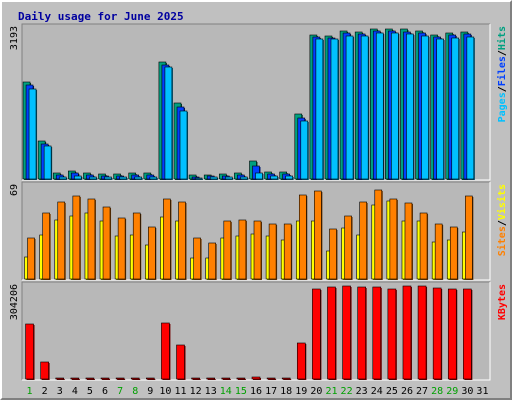  What do you see at coordinates (226, 391) in the screenshot?
I see `x-tick-day-14: 14` at bounding box center [226, 391].